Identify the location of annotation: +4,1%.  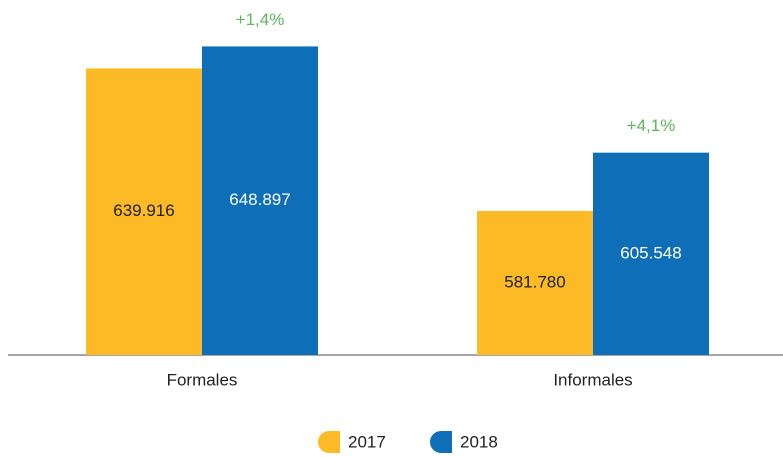
(651, 125).